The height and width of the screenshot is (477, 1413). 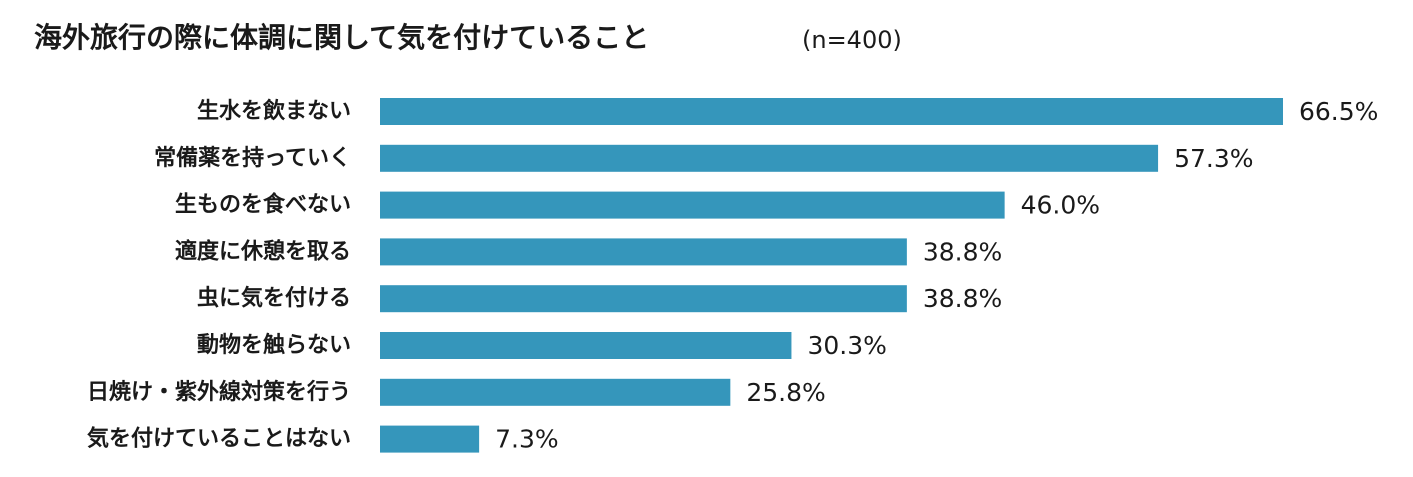 What do you see at coordinates (852, 40) in the screenshot?
I see `chart-subtitle: (n=400)` at bounding box center [852, 40].